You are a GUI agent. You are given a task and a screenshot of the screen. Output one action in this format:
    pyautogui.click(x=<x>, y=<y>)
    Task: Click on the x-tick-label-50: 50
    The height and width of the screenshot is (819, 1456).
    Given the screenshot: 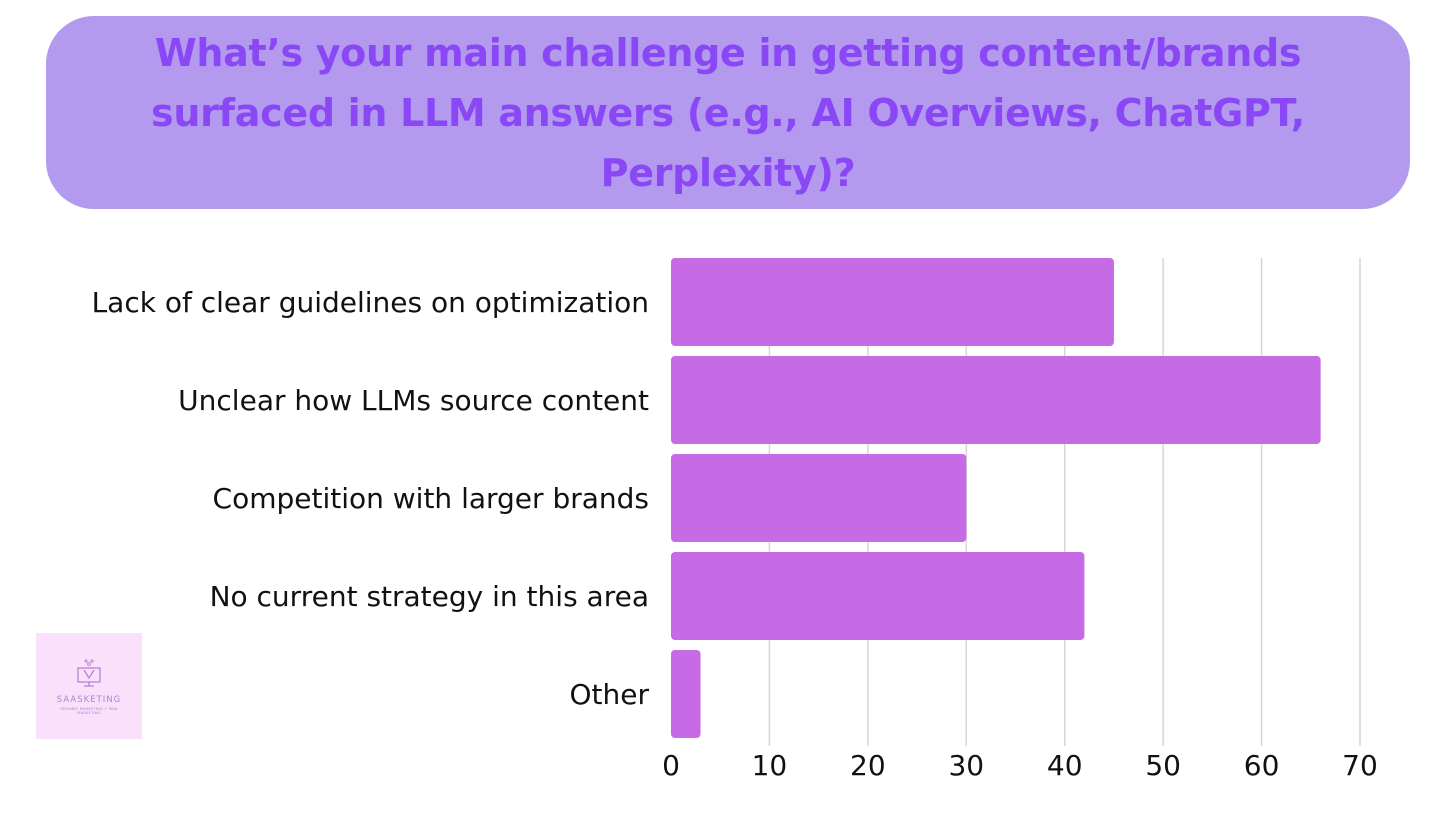 What is the action you would take?
    pyautogui.click(x=1163, y=765)
    